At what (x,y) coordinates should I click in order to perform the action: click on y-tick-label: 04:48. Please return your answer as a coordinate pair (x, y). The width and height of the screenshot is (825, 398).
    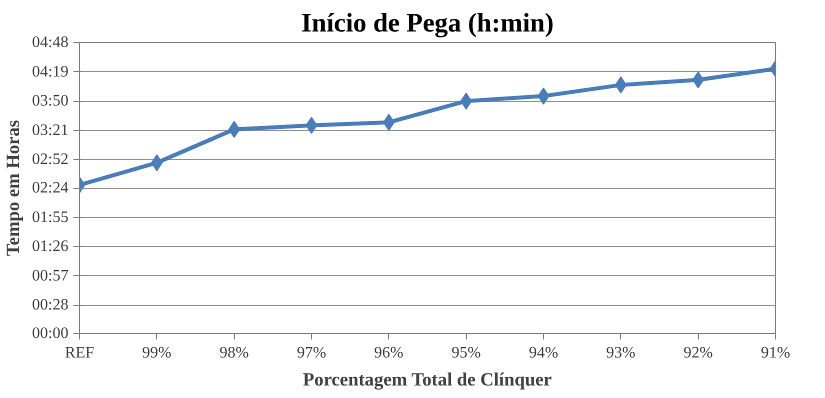
    Looking at the image, I should click on (50, 42).